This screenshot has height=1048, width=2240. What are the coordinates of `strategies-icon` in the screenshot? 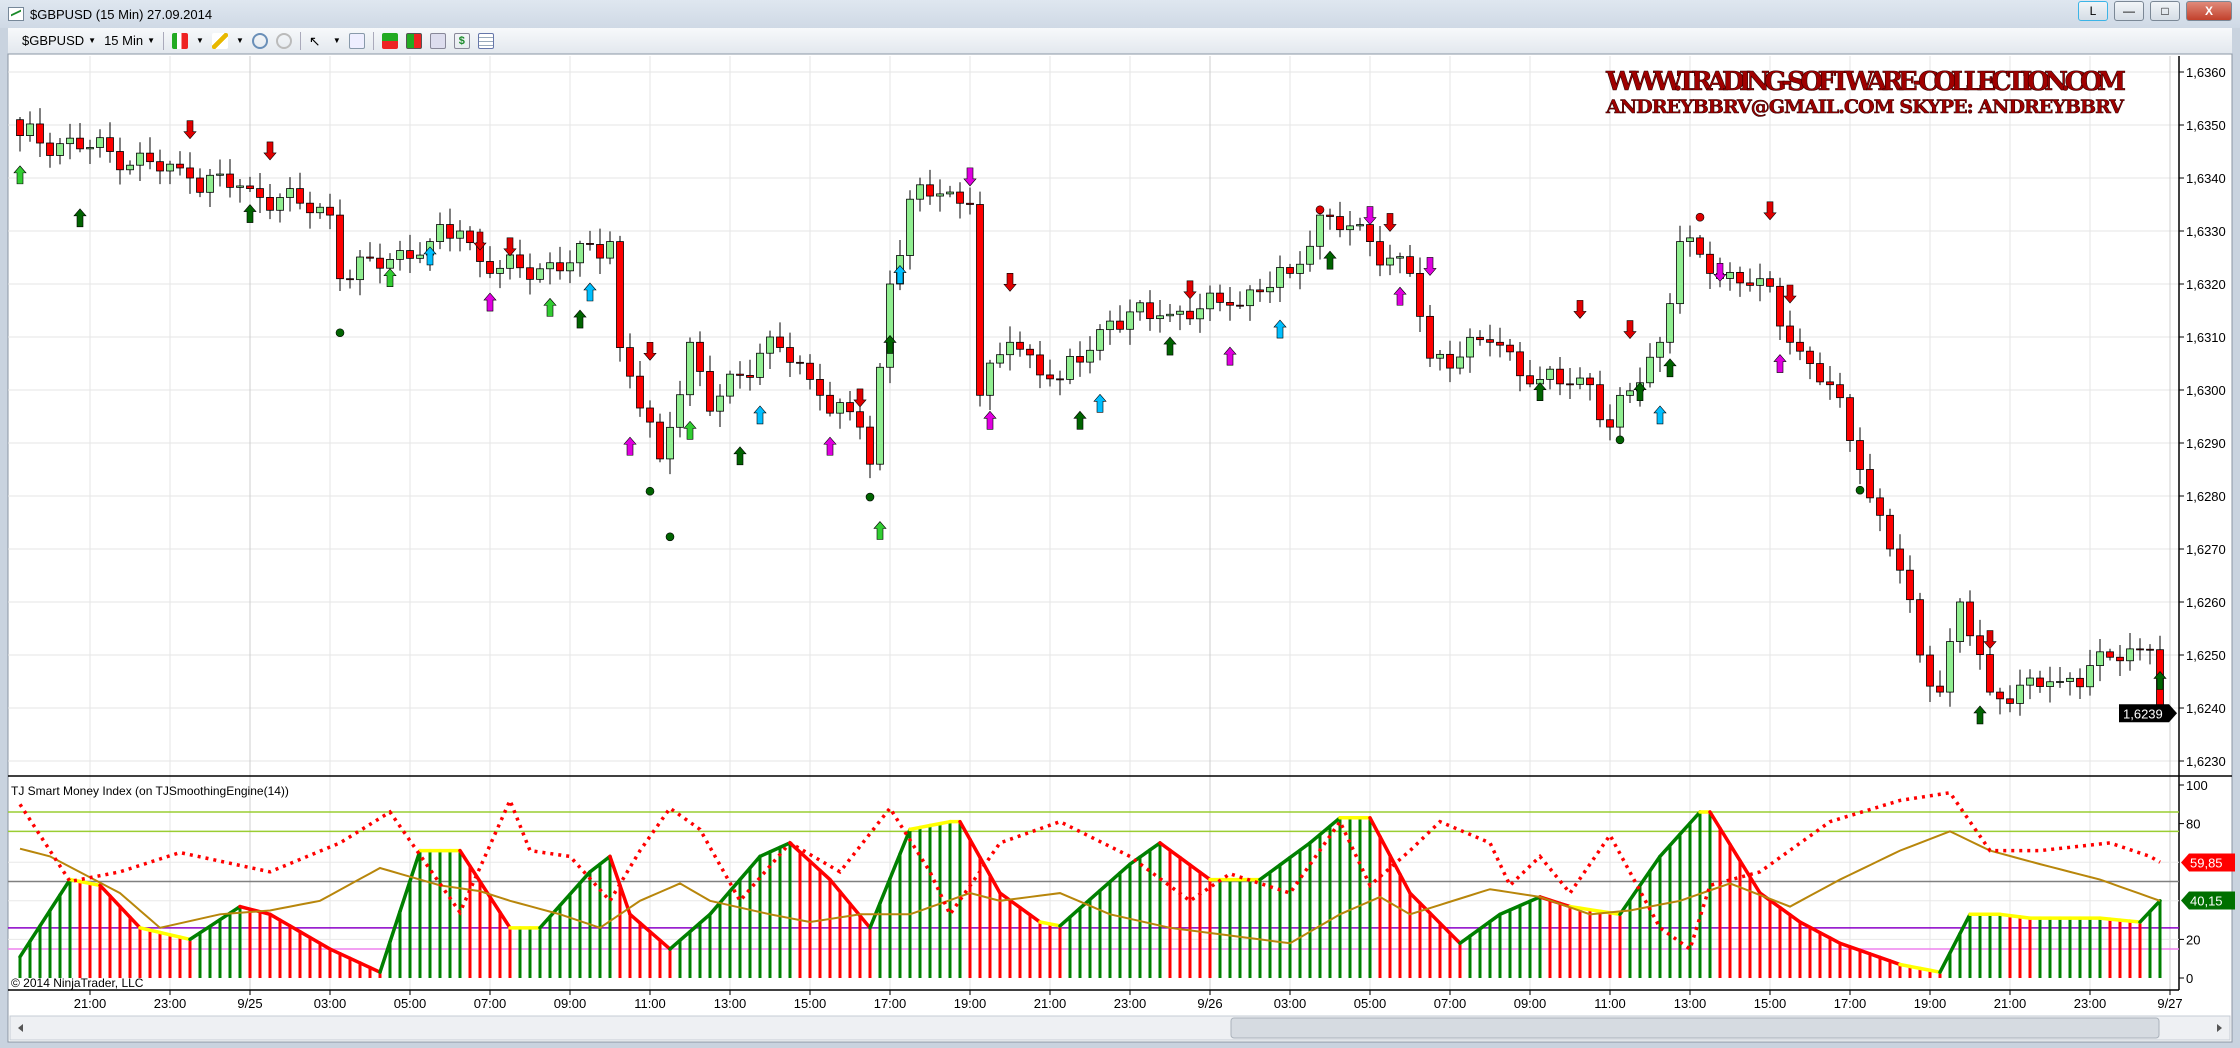 It's located at (413, 40).